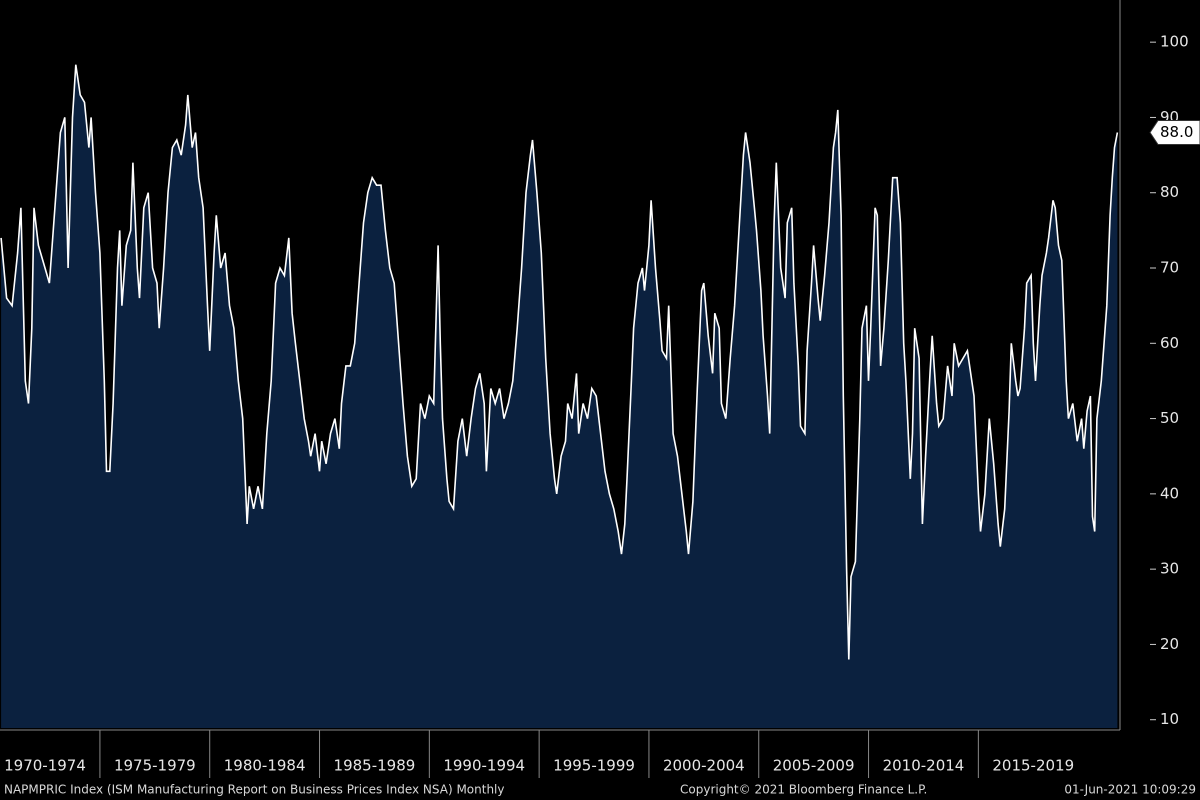 This screenshot has width=1200, height=800. What do you see at coordinates (155, 766) in the screenshot?
I see `x-tick-label: 1975-1979` at bounding box center [155, 766].